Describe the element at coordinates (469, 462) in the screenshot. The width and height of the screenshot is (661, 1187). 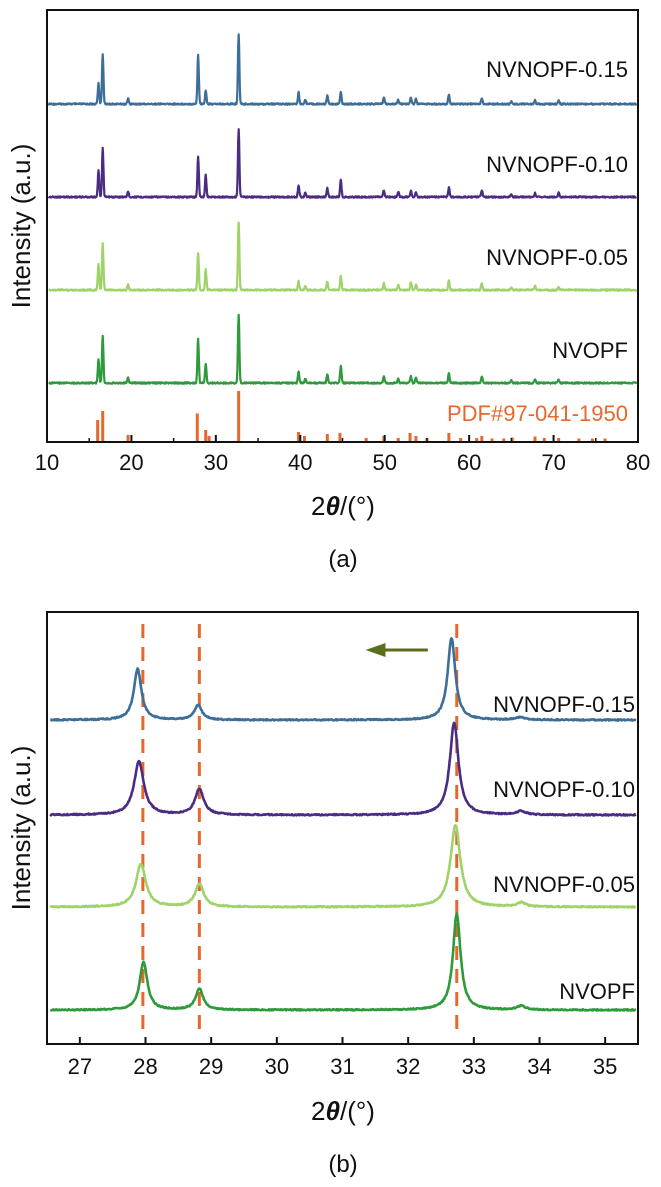
I see `x-tick-label: 60` at that location.